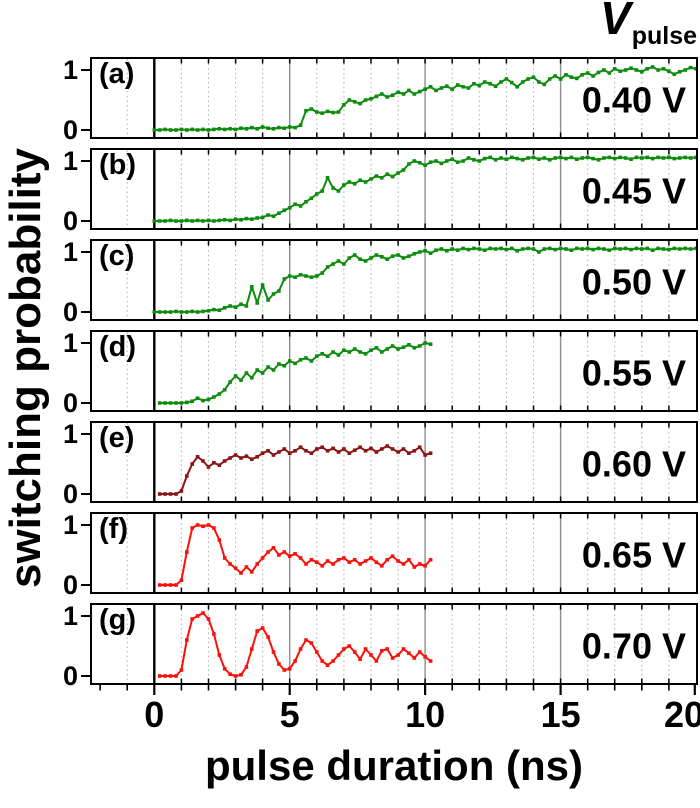 This screenshot has height=808, width=700. I want to click on plot-box-f: (f) 0.65 V, so click(394, 553).